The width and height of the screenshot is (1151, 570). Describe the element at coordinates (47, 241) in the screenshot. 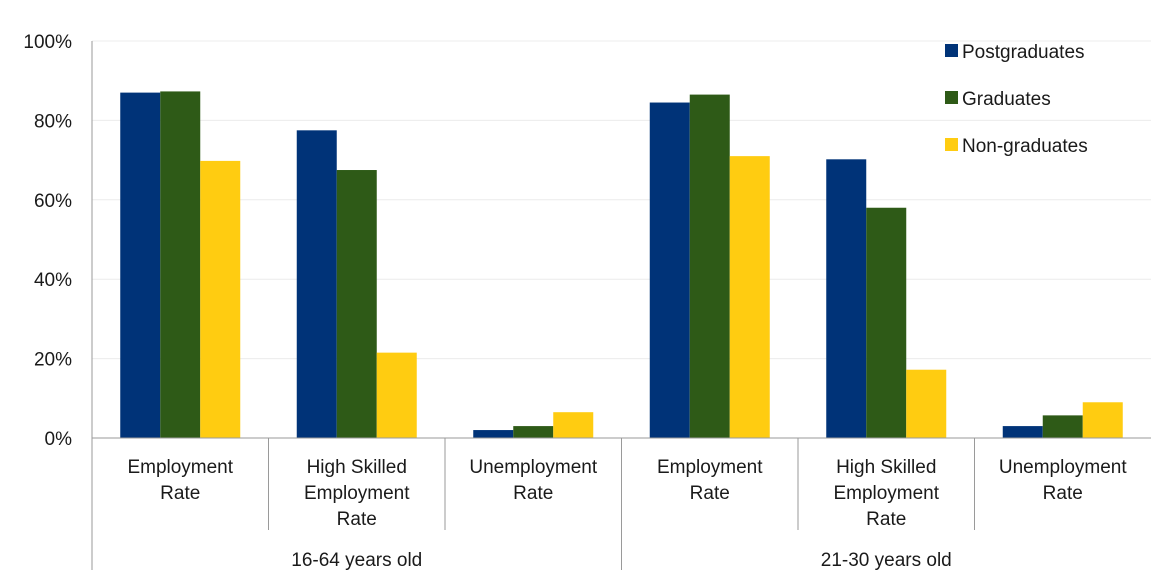

I see `y-axis-tick-labels: 0% 20% 40% 60% 80% 100%` at that location.